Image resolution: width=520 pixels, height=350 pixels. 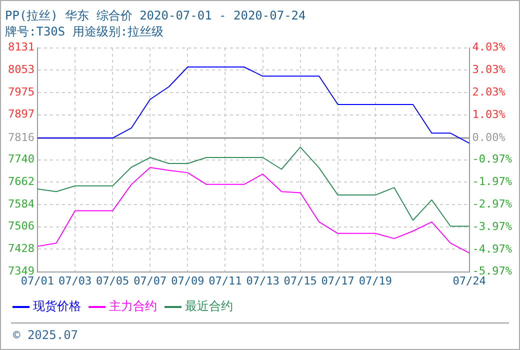 What do you see at coordinates (300, 281) in the screenshot?
I see `x-tick-label: 07/15` at bounding box center [300, 281].